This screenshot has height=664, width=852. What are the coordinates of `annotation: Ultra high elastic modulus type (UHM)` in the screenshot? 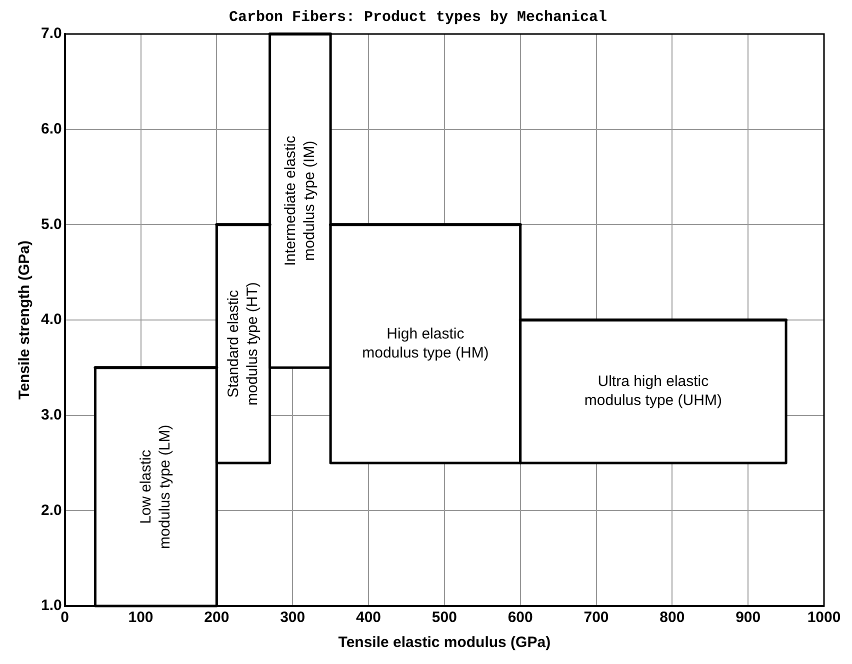 It's located at (653, 391).